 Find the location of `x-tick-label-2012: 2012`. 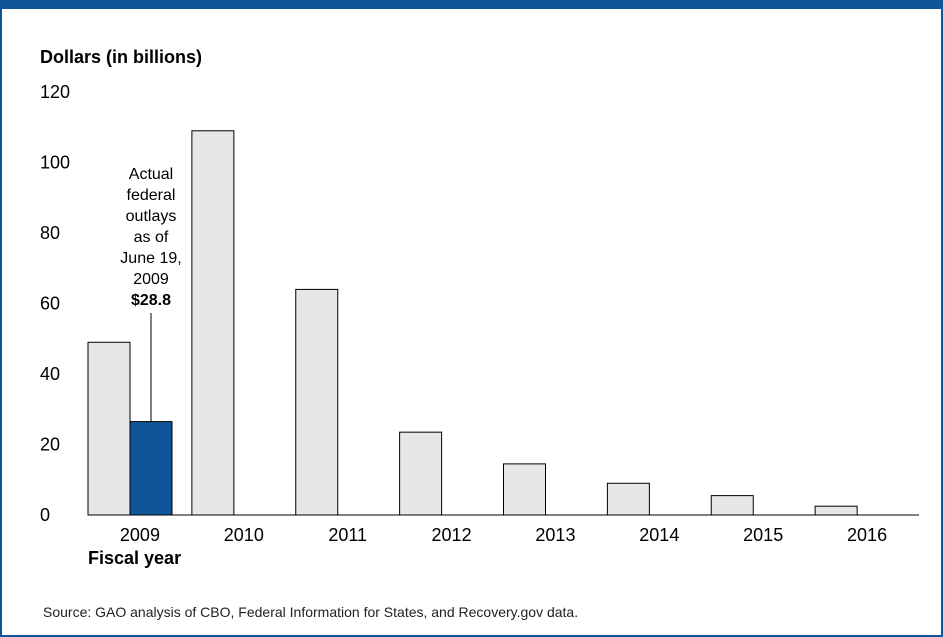

x-tick-label-2012: 2012 is located at coordinates (452, 535).